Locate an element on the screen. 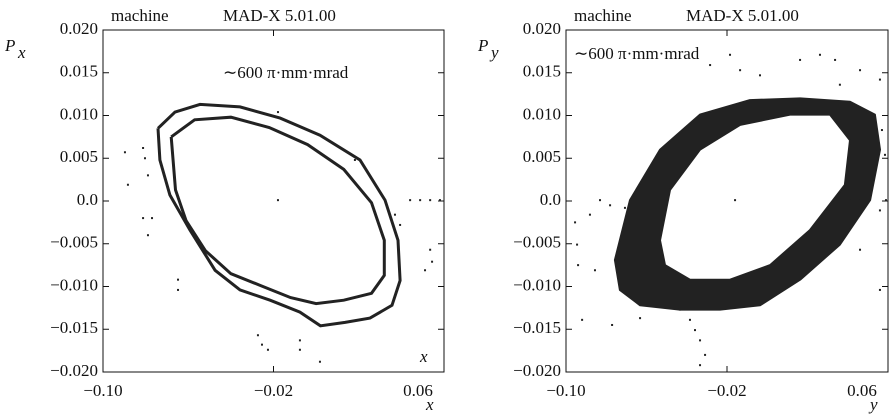 The height and width of the screenshot is (417, 889). corner-mark: x is located at coordinates (423, 356).